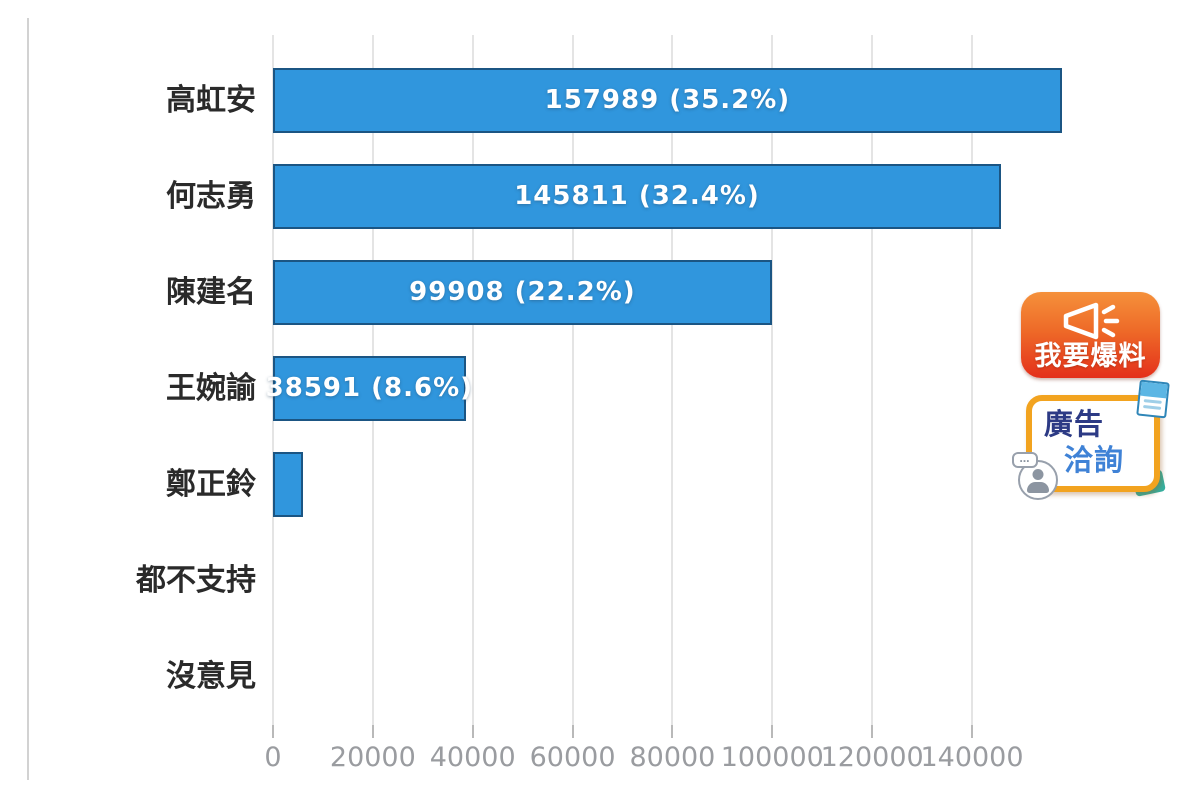 The image size is (1200, 797). Describe the element at coordinates (211, 292) in the screenshot. I see `category-label: 陳建名` at that location.